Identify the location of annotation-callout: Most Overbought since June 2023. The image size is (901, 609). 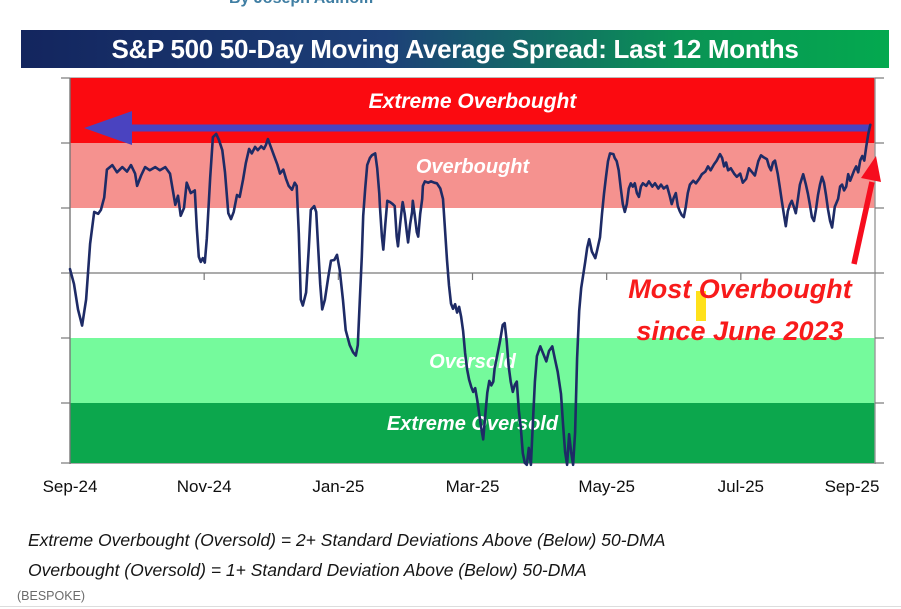
(740, 310).